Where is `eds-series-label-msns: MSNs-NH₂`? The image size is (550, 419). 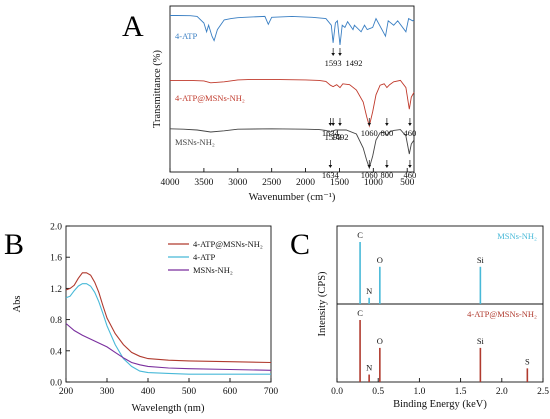
eds-series-label-msns: MSNs-NH₂ is located at coordinates (517, 236).